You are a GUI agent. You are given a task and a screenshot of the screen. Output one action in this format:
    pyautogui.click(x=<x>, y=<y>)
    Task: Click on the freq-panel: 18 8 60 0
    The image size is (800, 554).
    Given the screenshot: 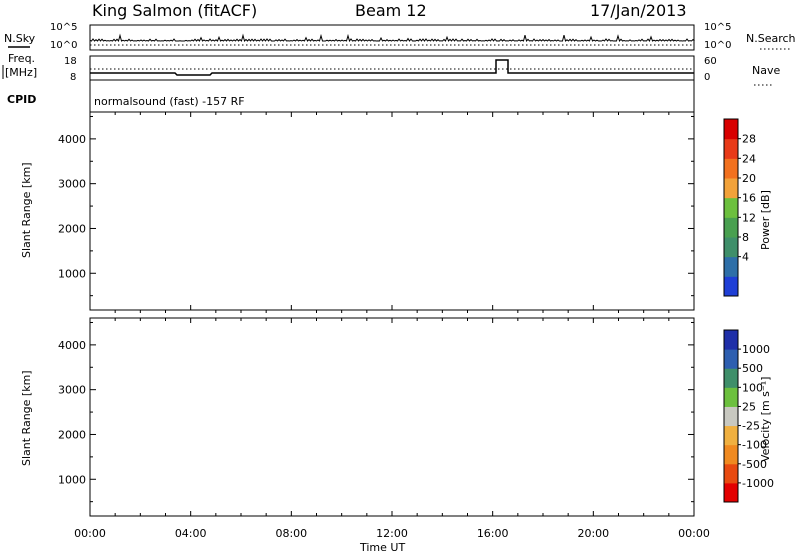 What is the action you would take?
    pyautogui.click(x=390, y=69)
    